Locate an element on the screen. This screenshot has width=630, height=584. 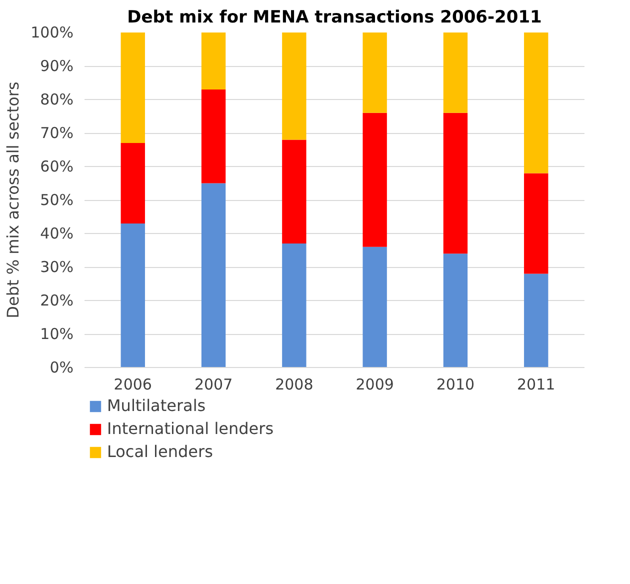
x-tick-label: 2010 is located at coordinates (455, 385).